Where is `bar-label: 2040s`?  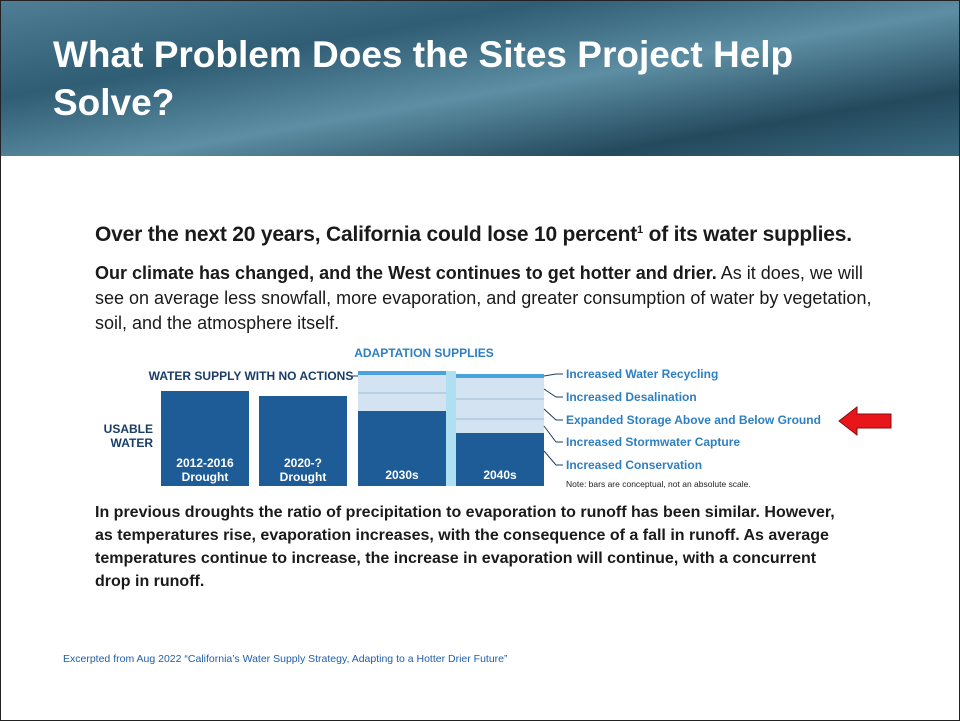 bar-label: 2040s is located at coordinates (500, 475).